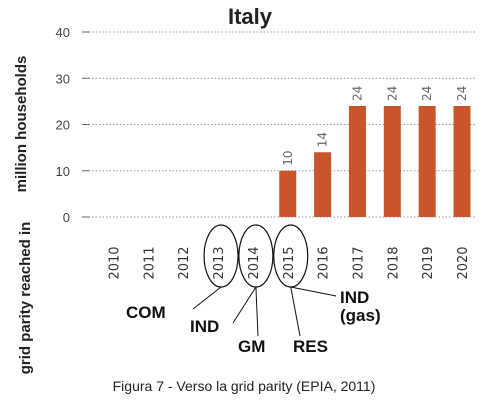  What do you see at coordinates (392, 161) in the screenshot?
I see `bar-2018` at bounding box center [392, 161].